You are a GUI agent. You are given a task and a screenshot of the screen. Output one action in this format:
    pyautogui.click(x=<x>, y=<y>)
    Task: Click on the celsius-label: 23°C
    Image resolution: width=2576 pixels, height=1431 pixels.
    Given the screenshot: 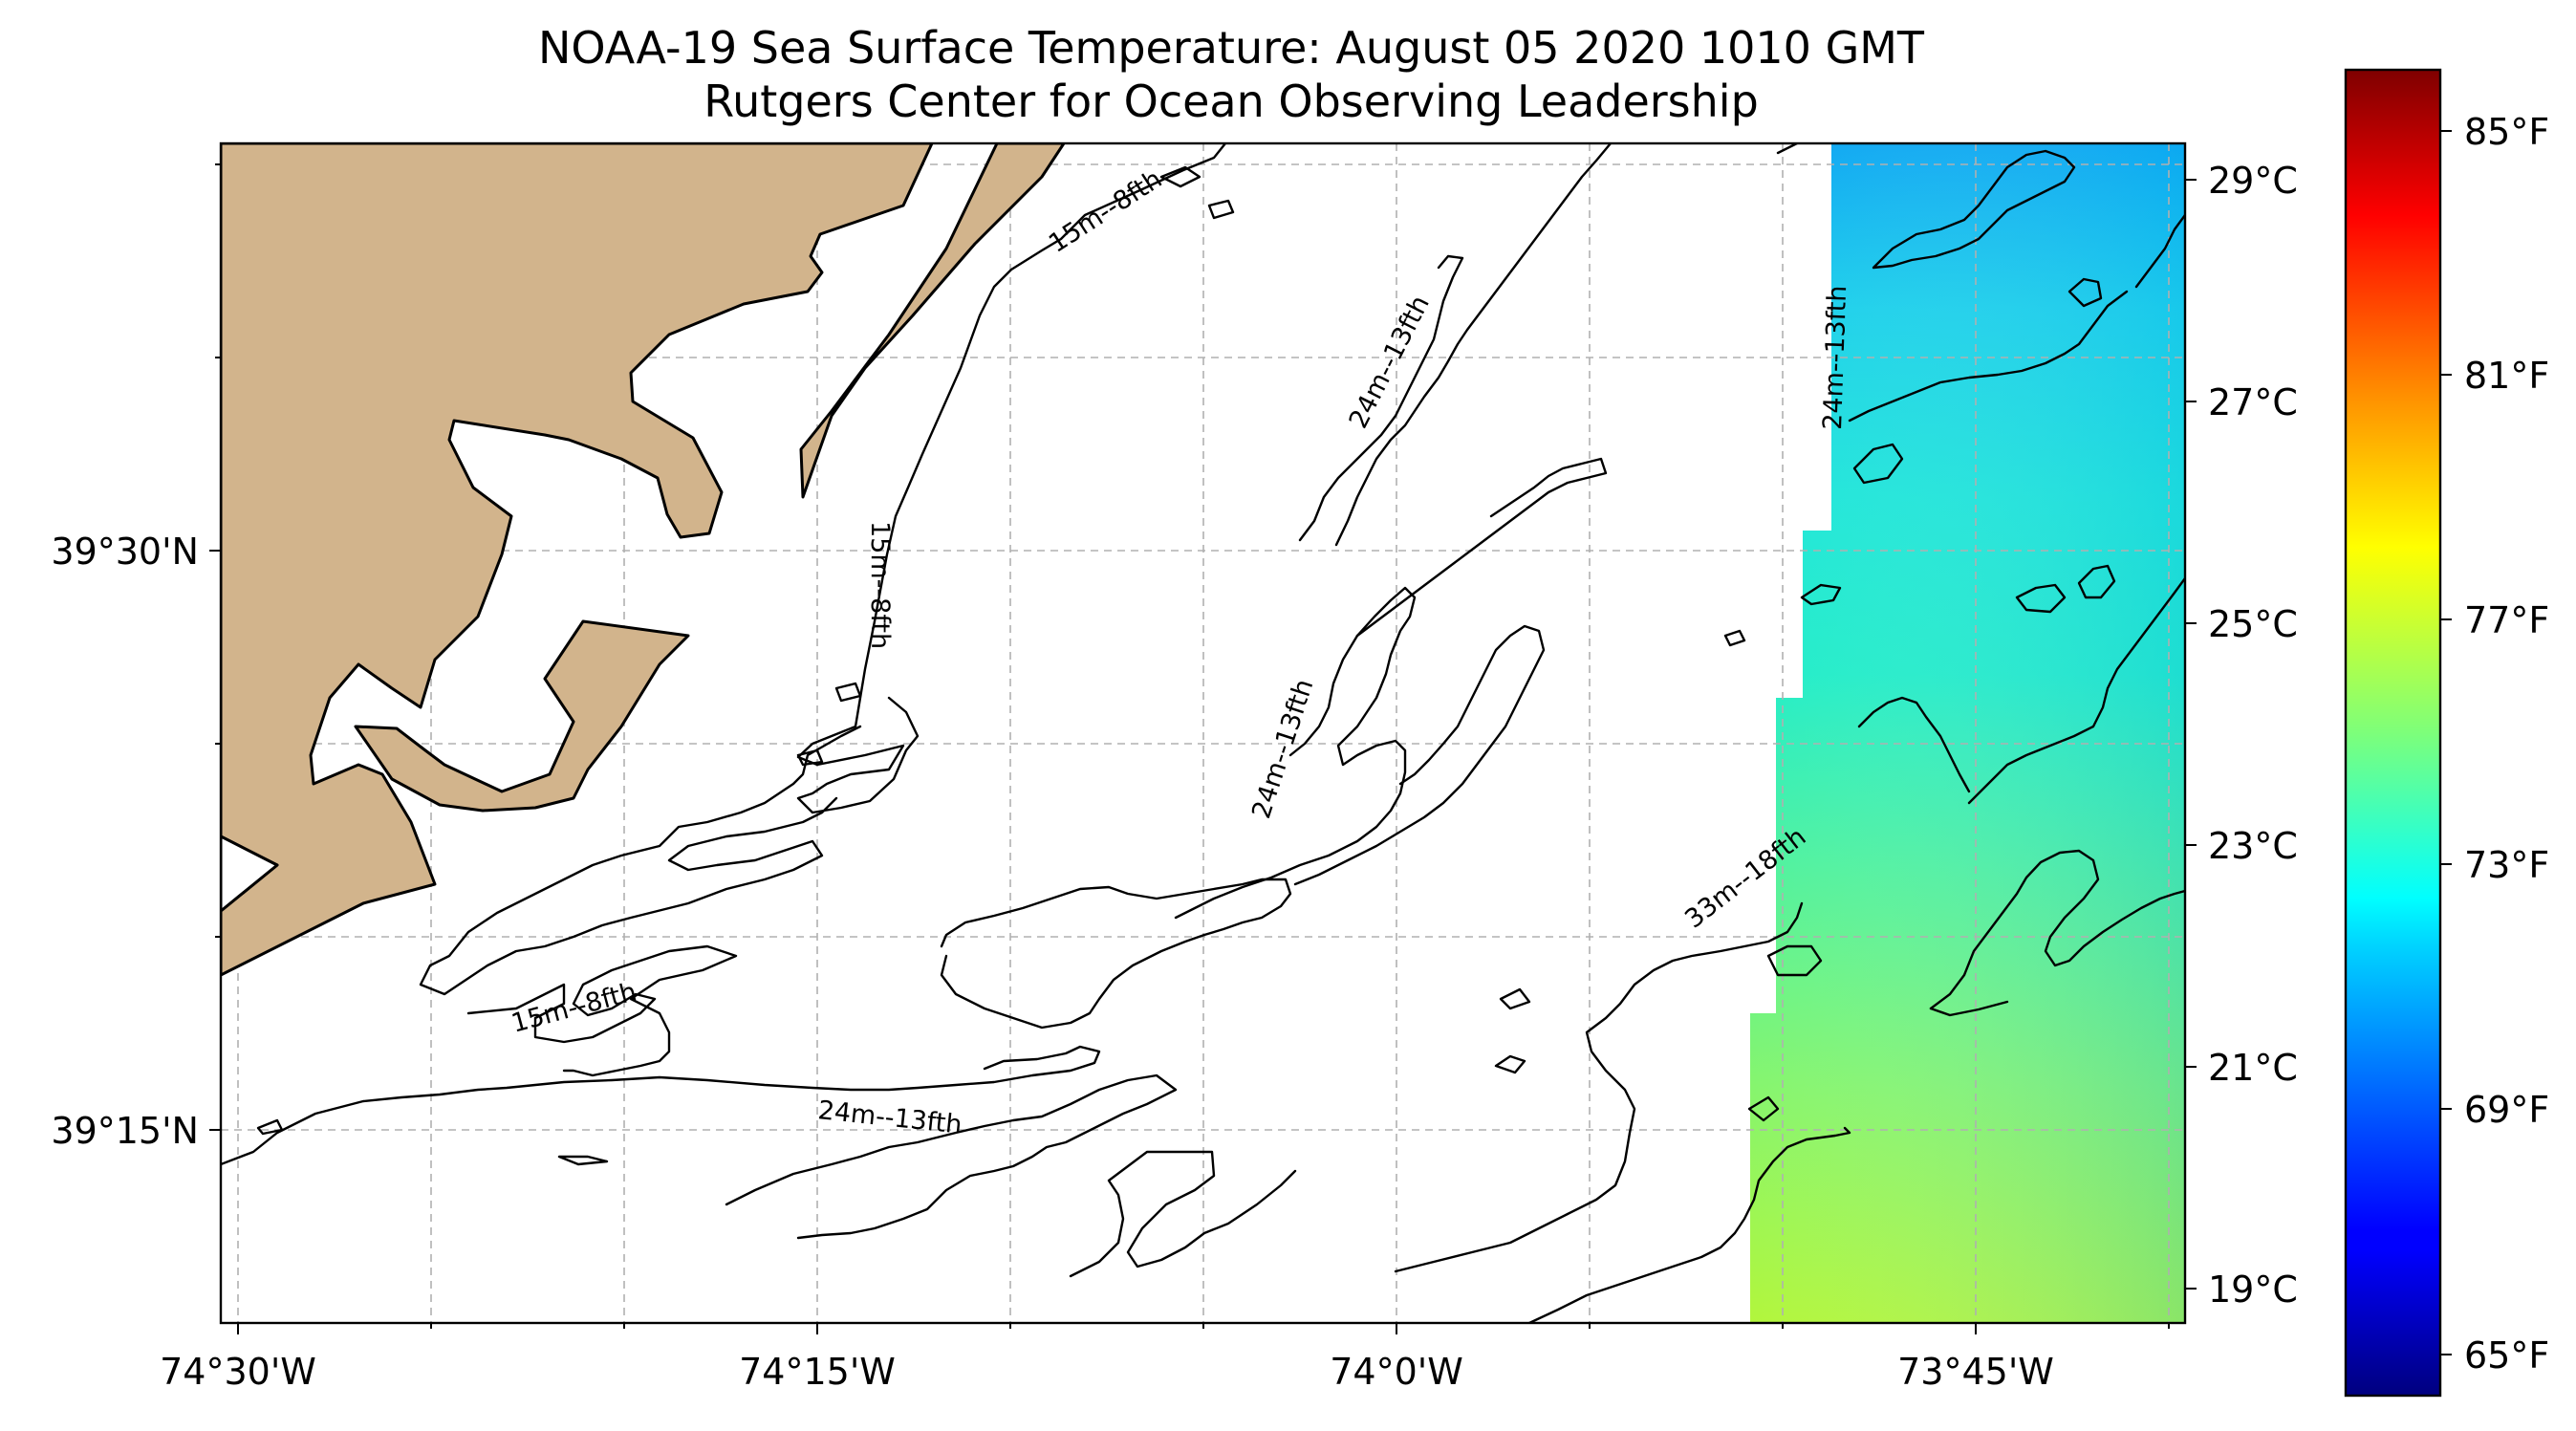 What is the action you would take?
    pyautogui.click(x=2253, y=846)
    